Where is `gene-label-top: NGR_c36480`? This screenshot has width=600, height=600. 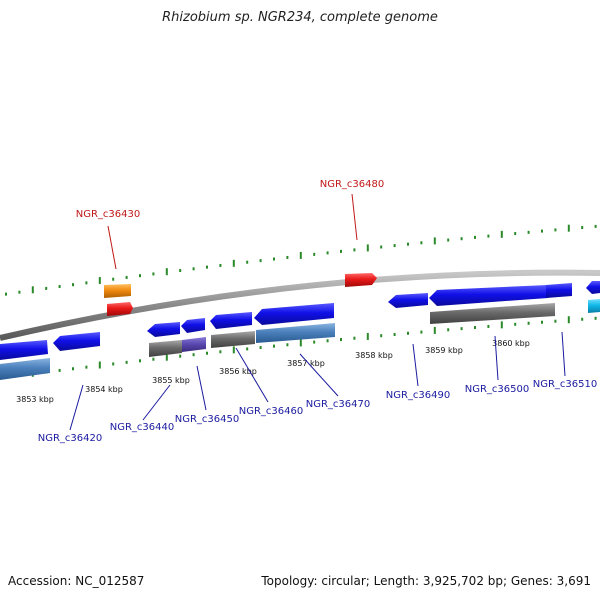 gene-label-top: NGR_c36480 is located at coordinates (352, 184).